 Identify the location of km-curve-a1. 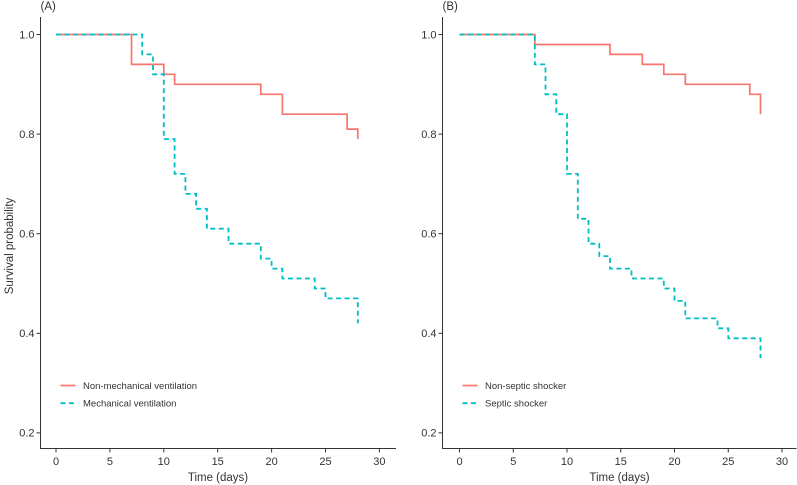
(207, 86).